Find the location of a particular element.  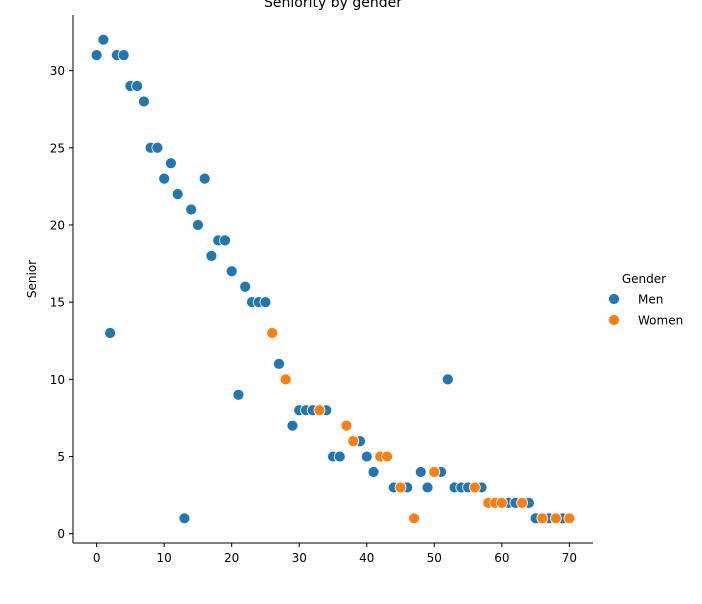

y-tick-label: 20 is located at coordinates (57, 225).